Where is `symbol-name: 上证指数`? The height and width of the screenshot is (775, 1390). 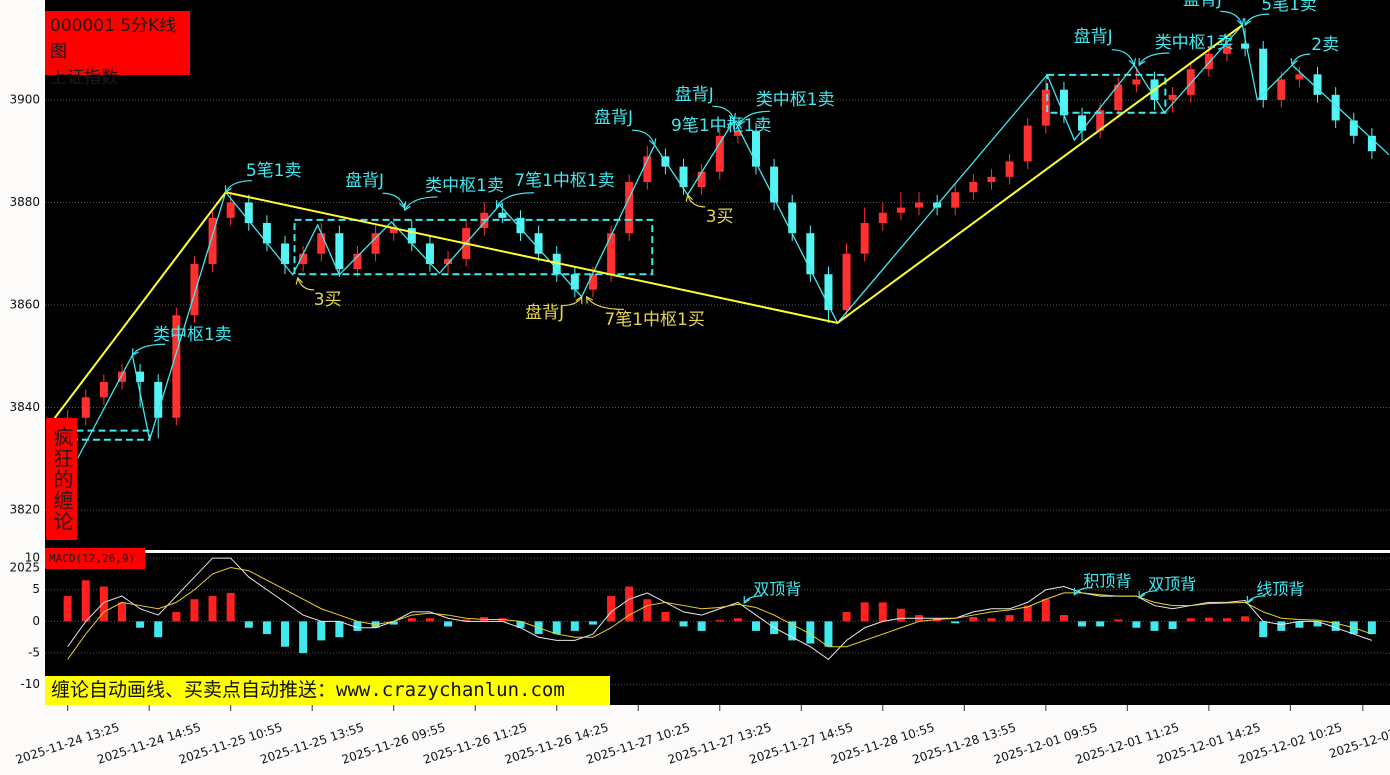 symbol-name: 上证指数 is located at coordinates (84, 78).